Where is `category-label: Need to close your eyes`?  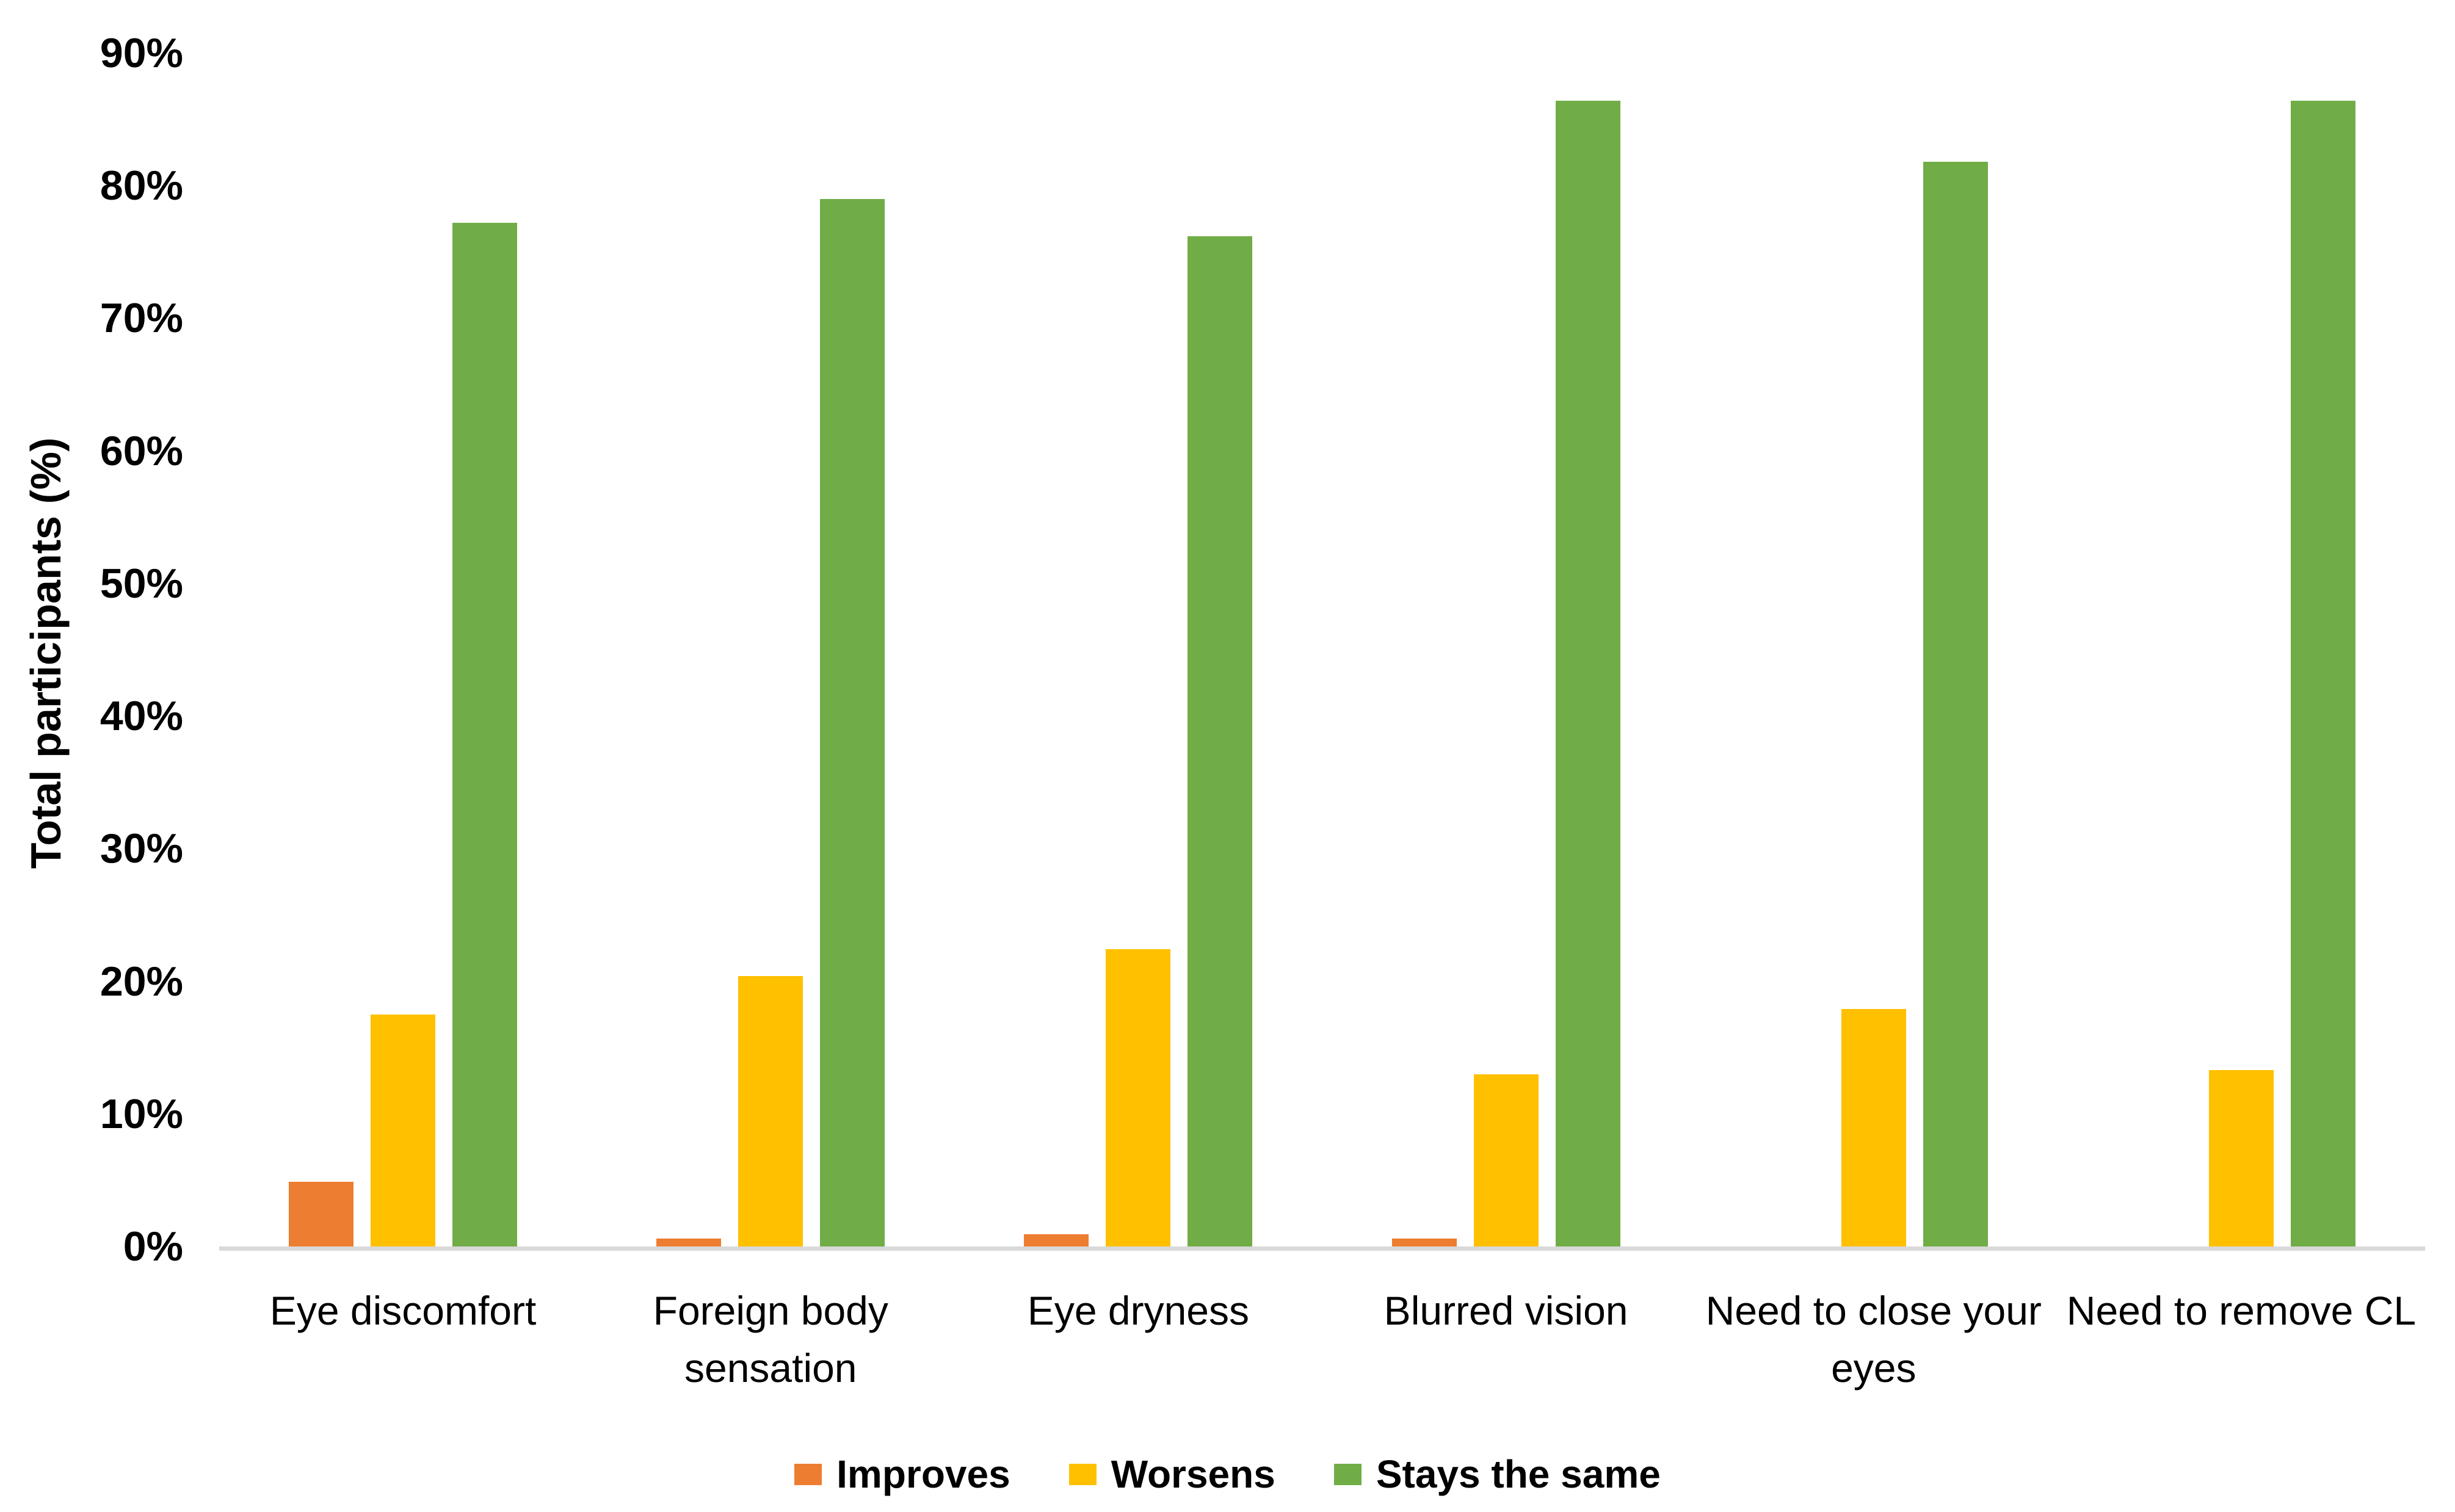 category-label: Need to close your eyes is located at coordinates (1873, 1339).